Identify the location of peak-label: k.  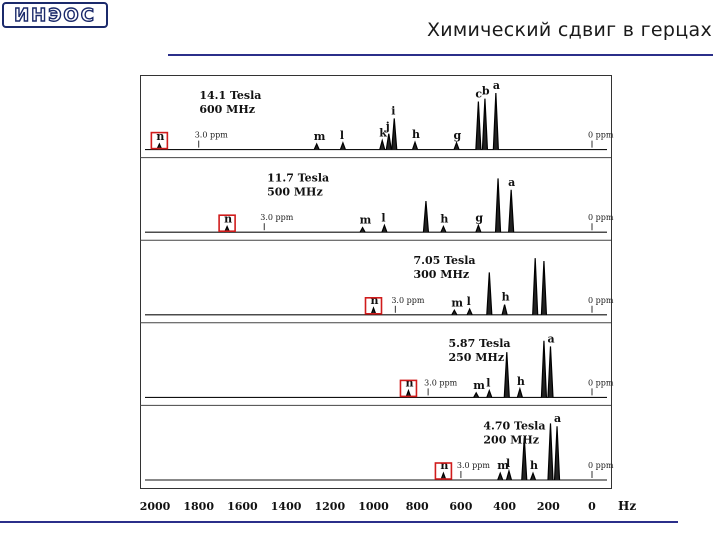
(383, 133).